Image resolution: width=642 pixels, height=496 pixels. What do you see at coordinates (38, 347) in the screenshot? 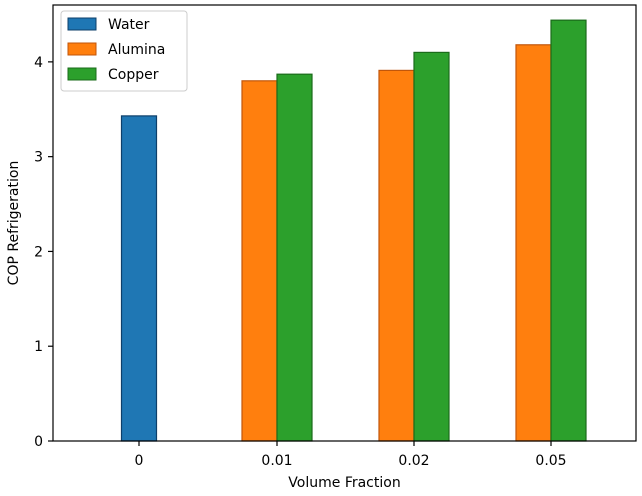
I see `y-tick-label: 1` at bounding box center [38, 347].